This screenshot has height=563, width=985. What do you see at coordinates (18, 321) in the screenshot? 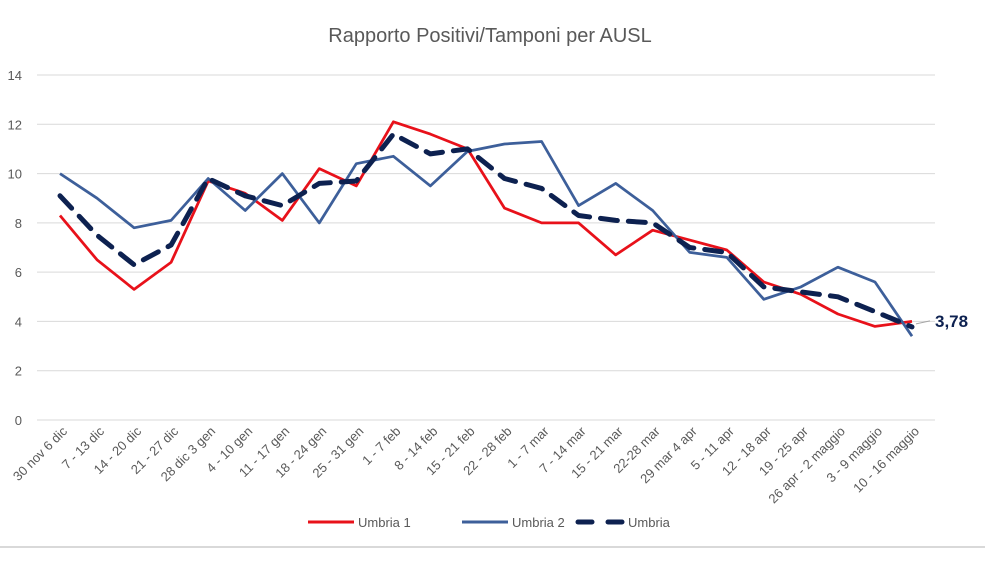
I see `y-tick-label: 4` at bounding box center [18, 321].